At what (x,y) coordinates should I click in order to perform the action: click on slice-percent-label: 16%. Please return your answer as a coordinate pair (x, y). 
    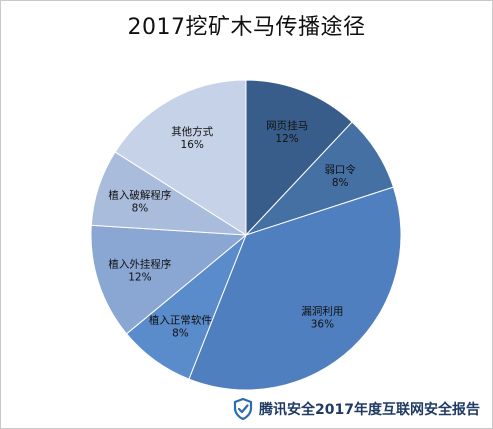
    Looking at the image, I should click on (192, 145).